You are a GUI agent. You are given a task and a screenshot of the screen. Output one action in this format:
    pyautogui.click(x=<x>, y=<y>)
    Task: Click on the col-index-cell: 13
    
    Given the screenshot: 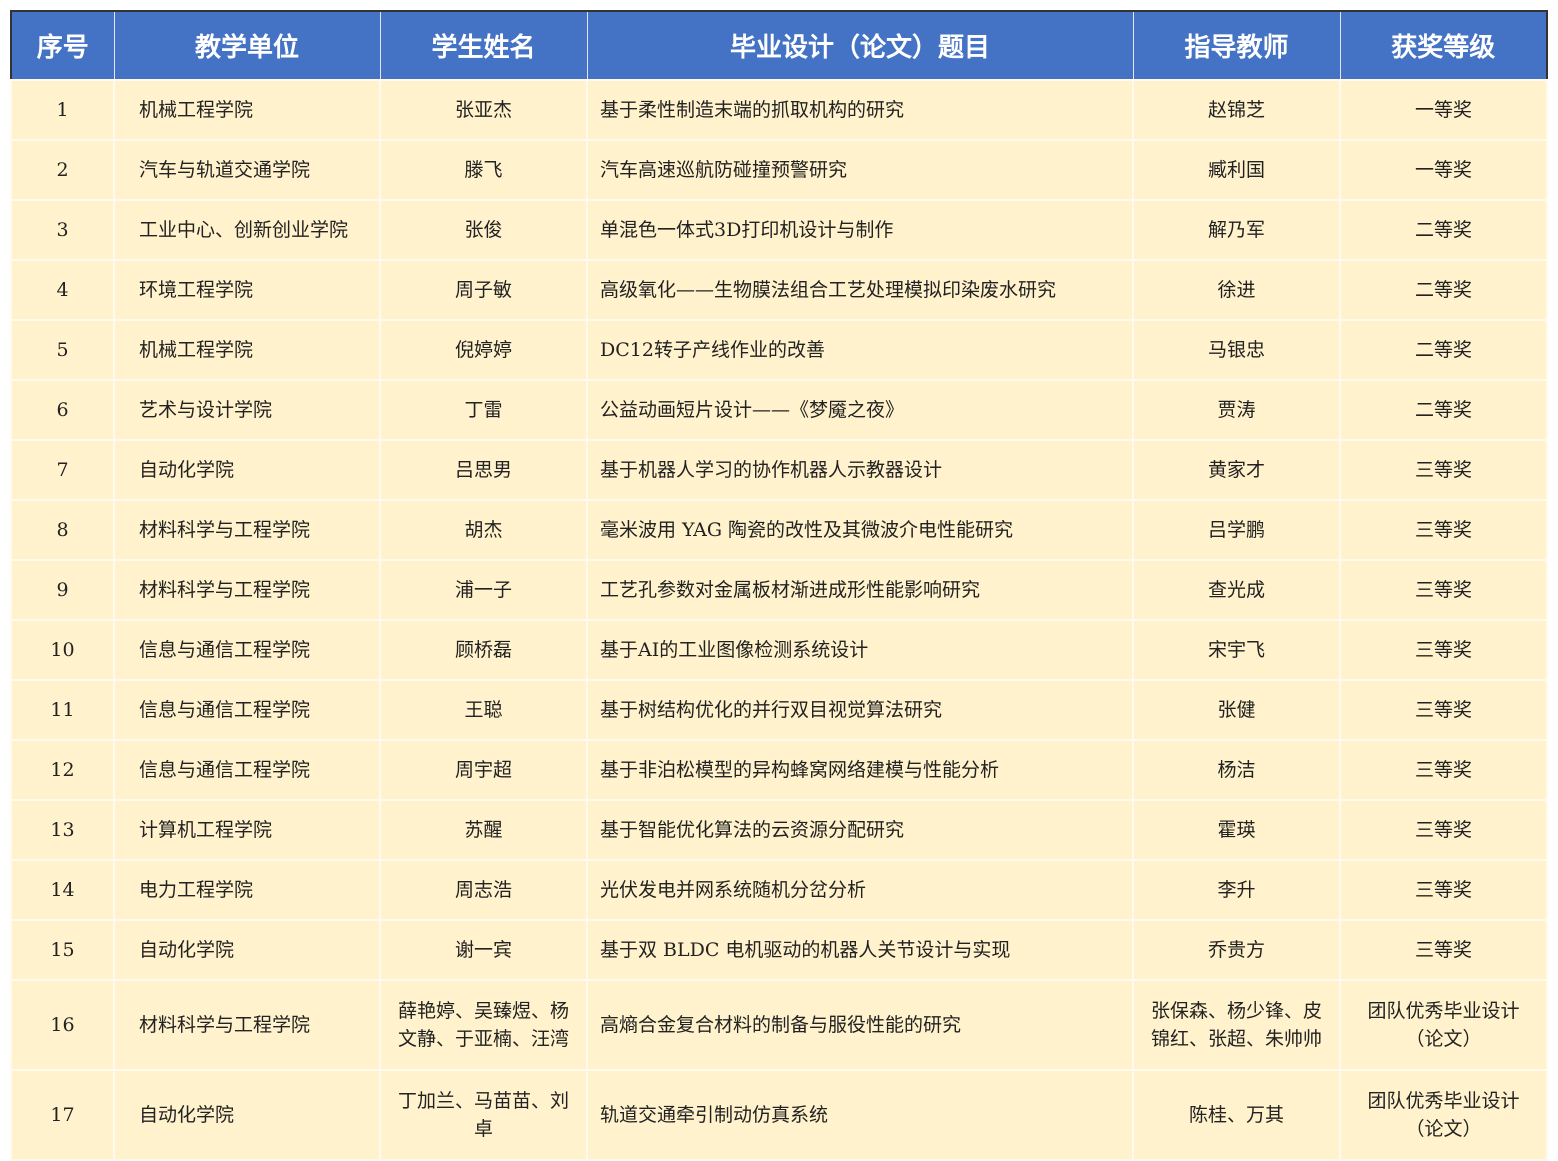 What is the action you would take?
    pyautogui.click(x=62, y=830)
    